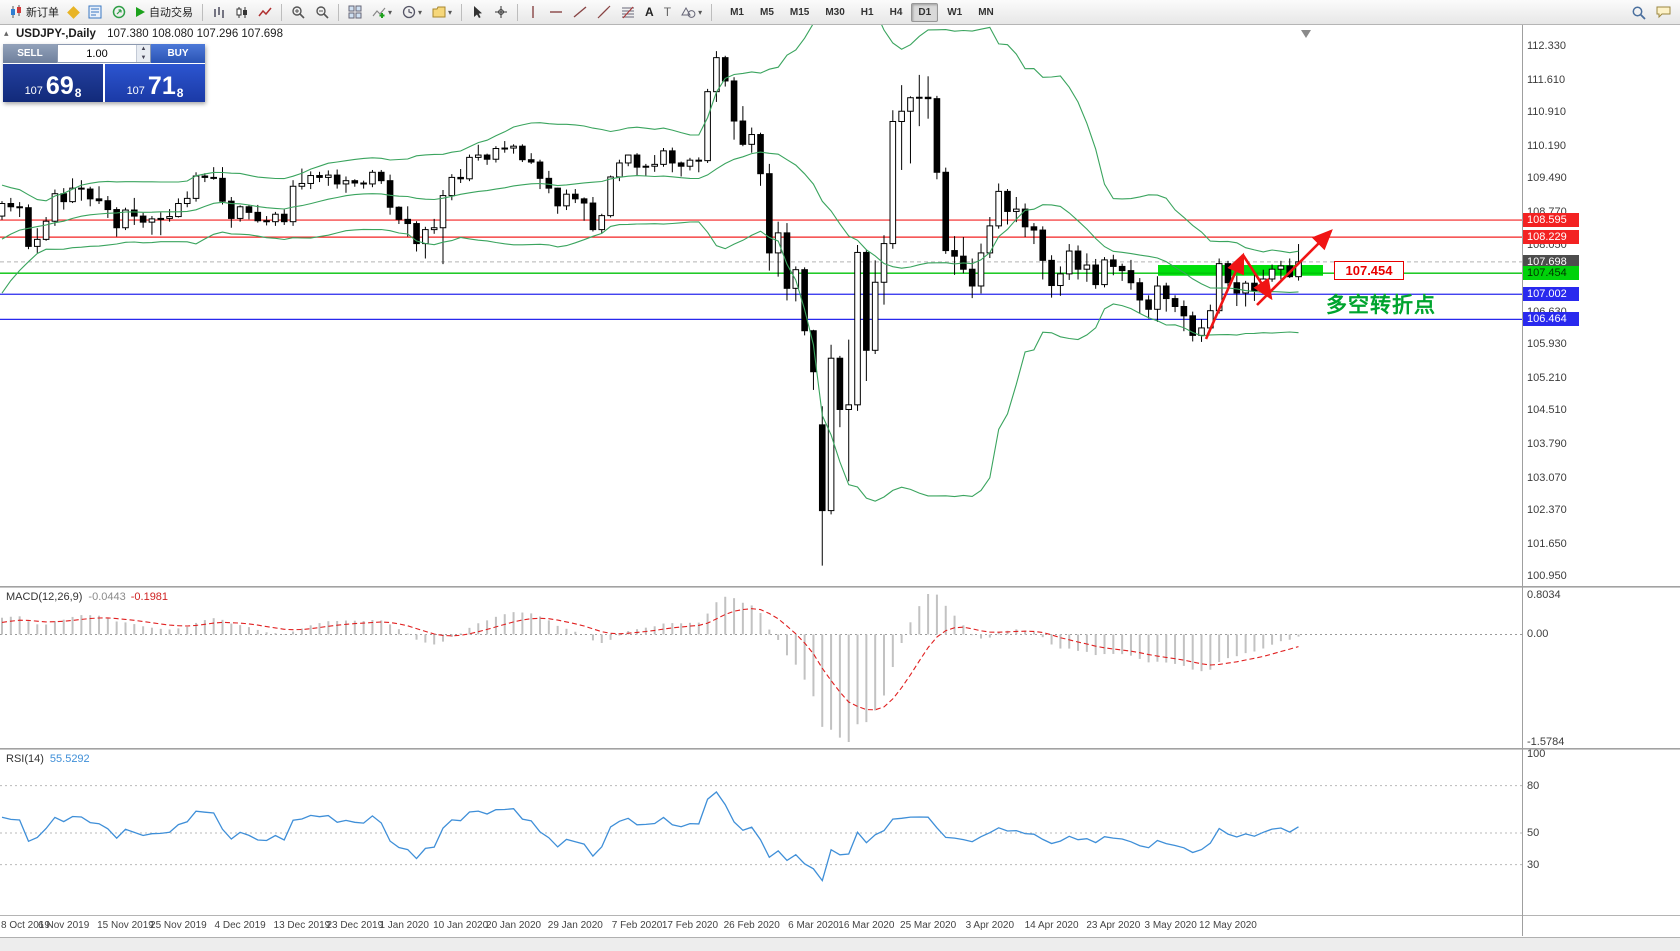  What do you see at coordinates (1551, 273) in the screenshot?
I see `price-tag: 107.454` at bounding box center [1551, 273].